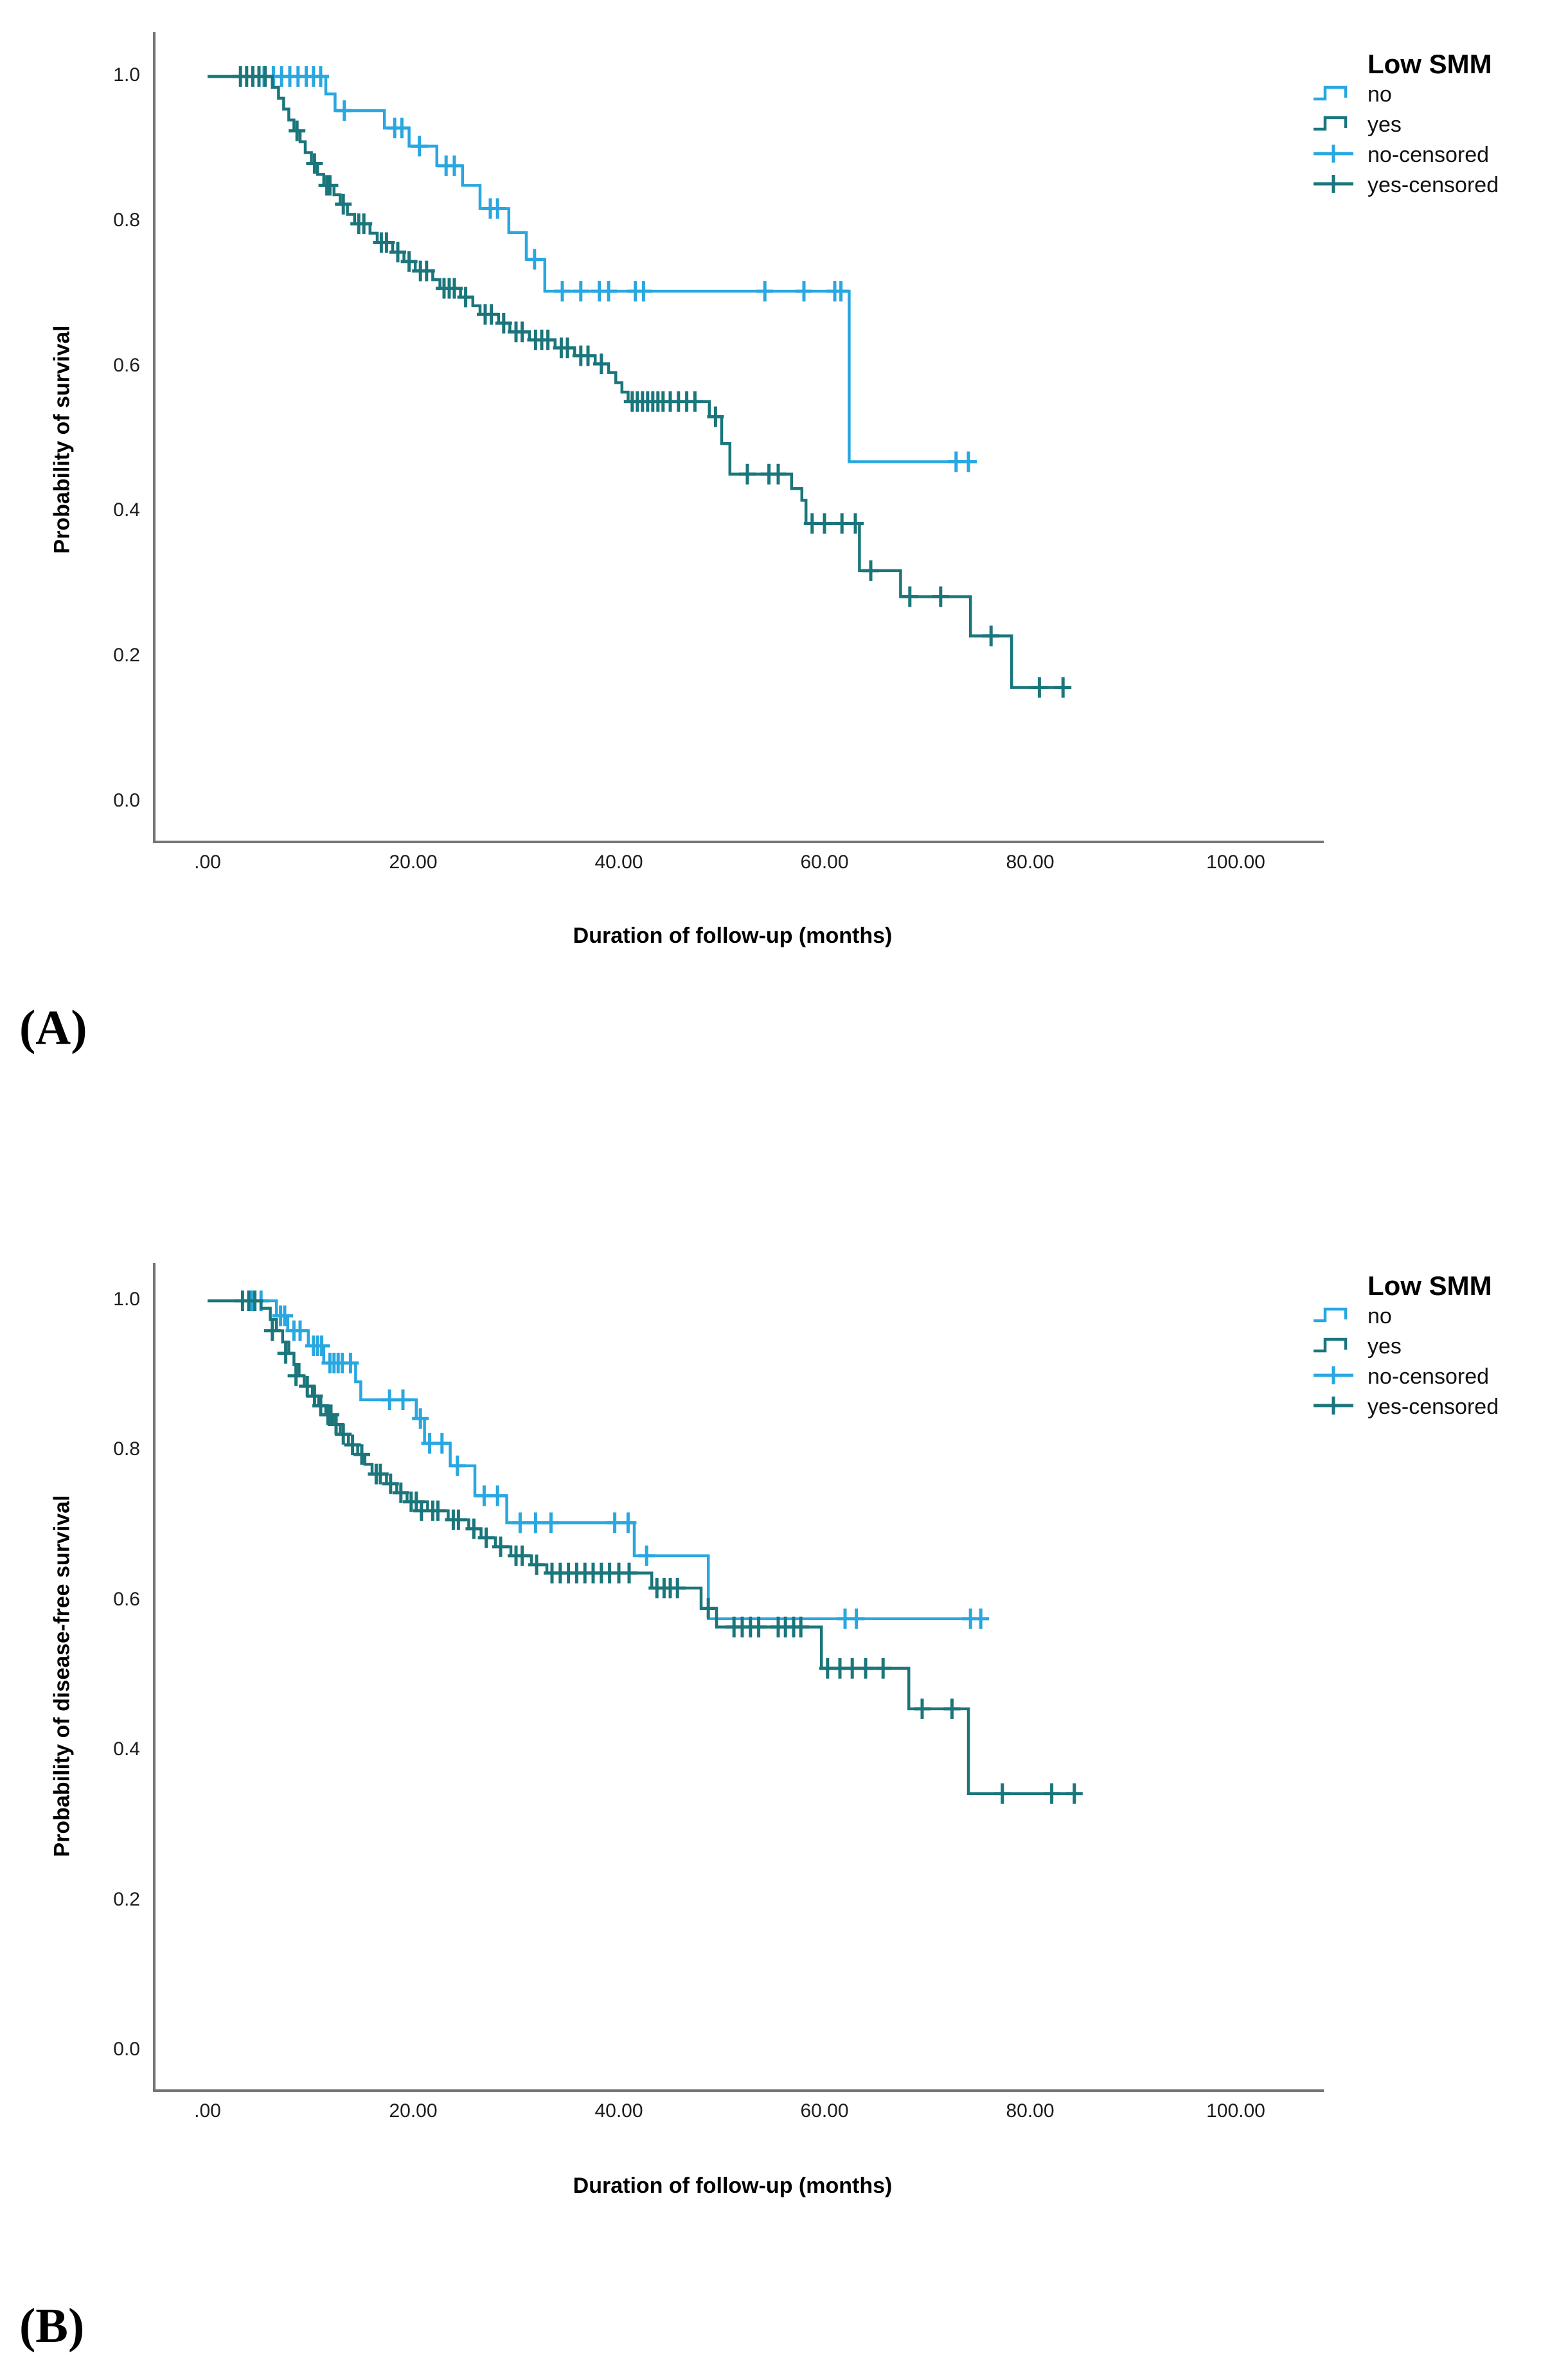 This screenshot has height=2367, width=1568. What do you see at coordinates (1430, 1286) in the screenshot?
I see `legend-title-b: Low SMM` at bounding box center [1430, 1286].